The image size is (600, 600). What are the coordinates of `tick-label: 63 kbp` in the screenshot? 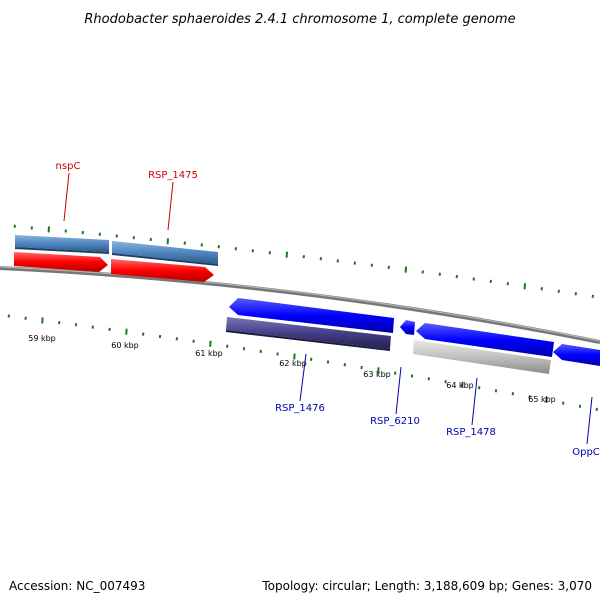 It's located at (377, 374).